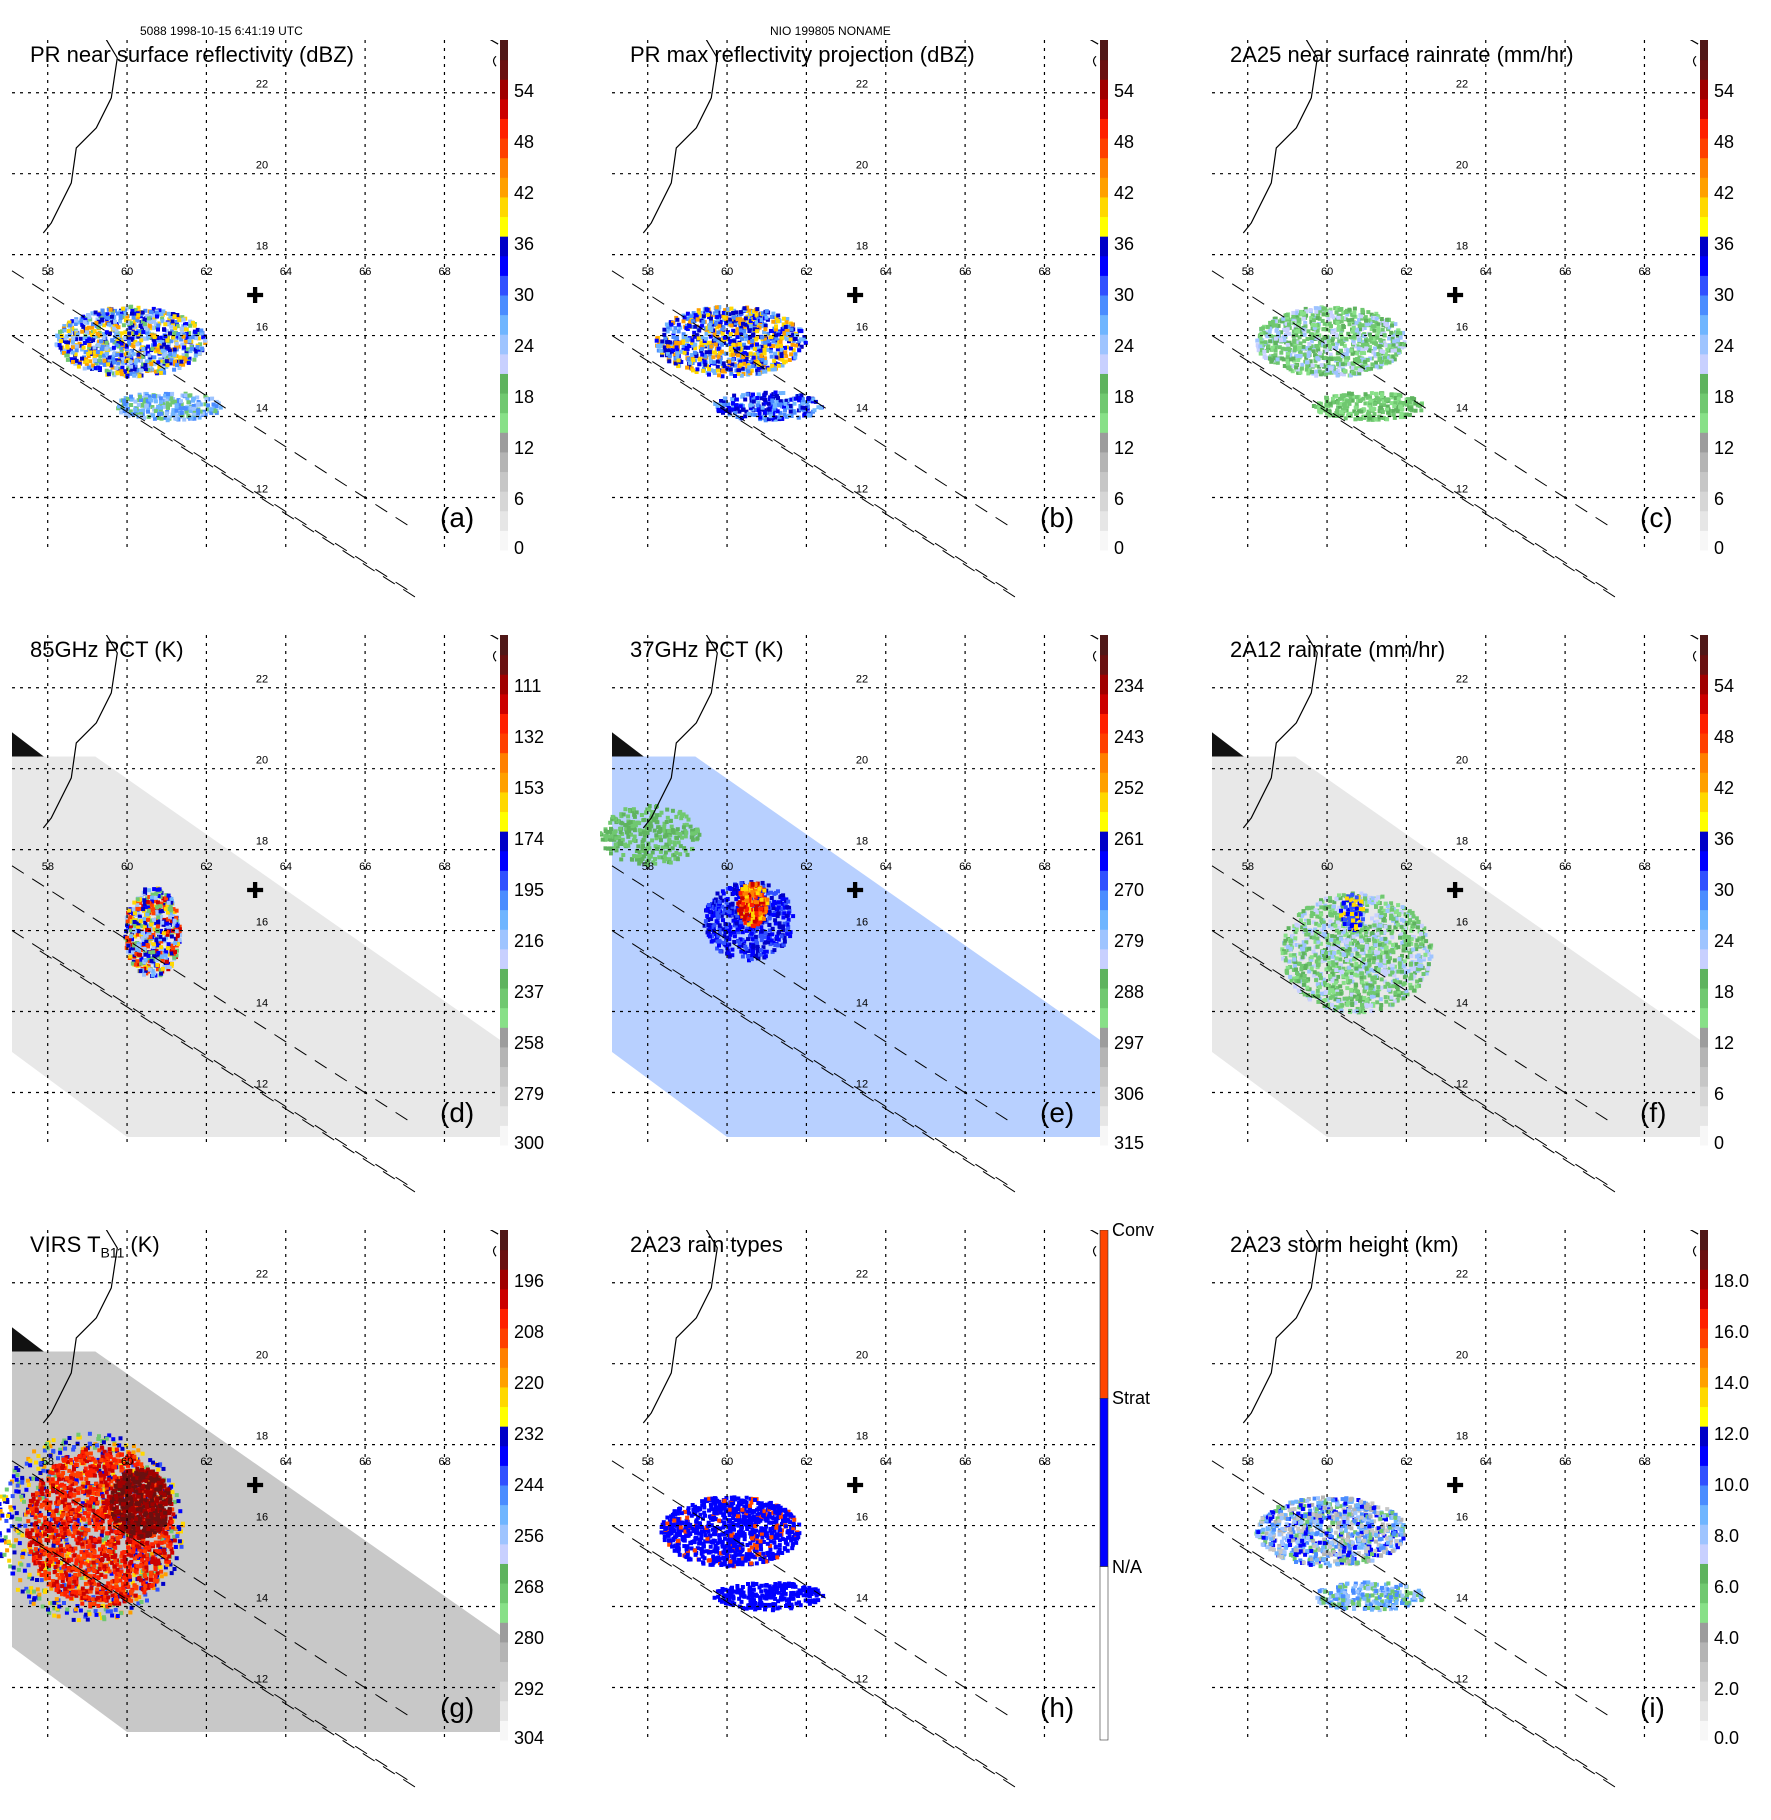  Describe the element at coordinates (210, 463) in the screenshot. I see `swath-edge-line` at that location.